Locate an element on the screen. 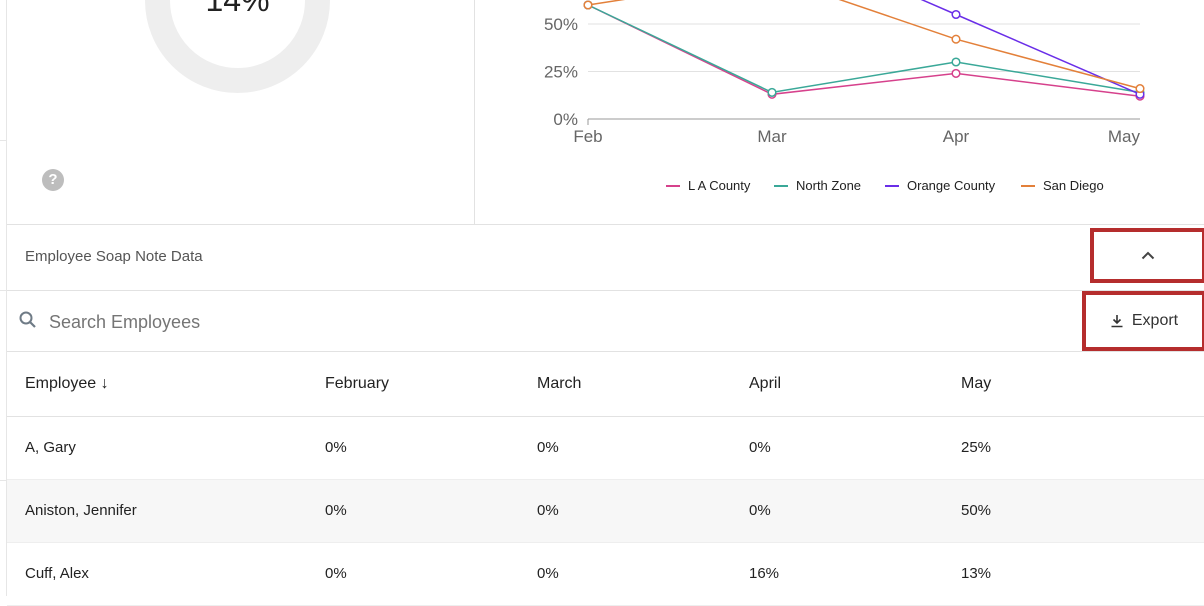 This screenshot has width=1204, height=606. legend-label: North Zone is located at coordinates (828, 185).